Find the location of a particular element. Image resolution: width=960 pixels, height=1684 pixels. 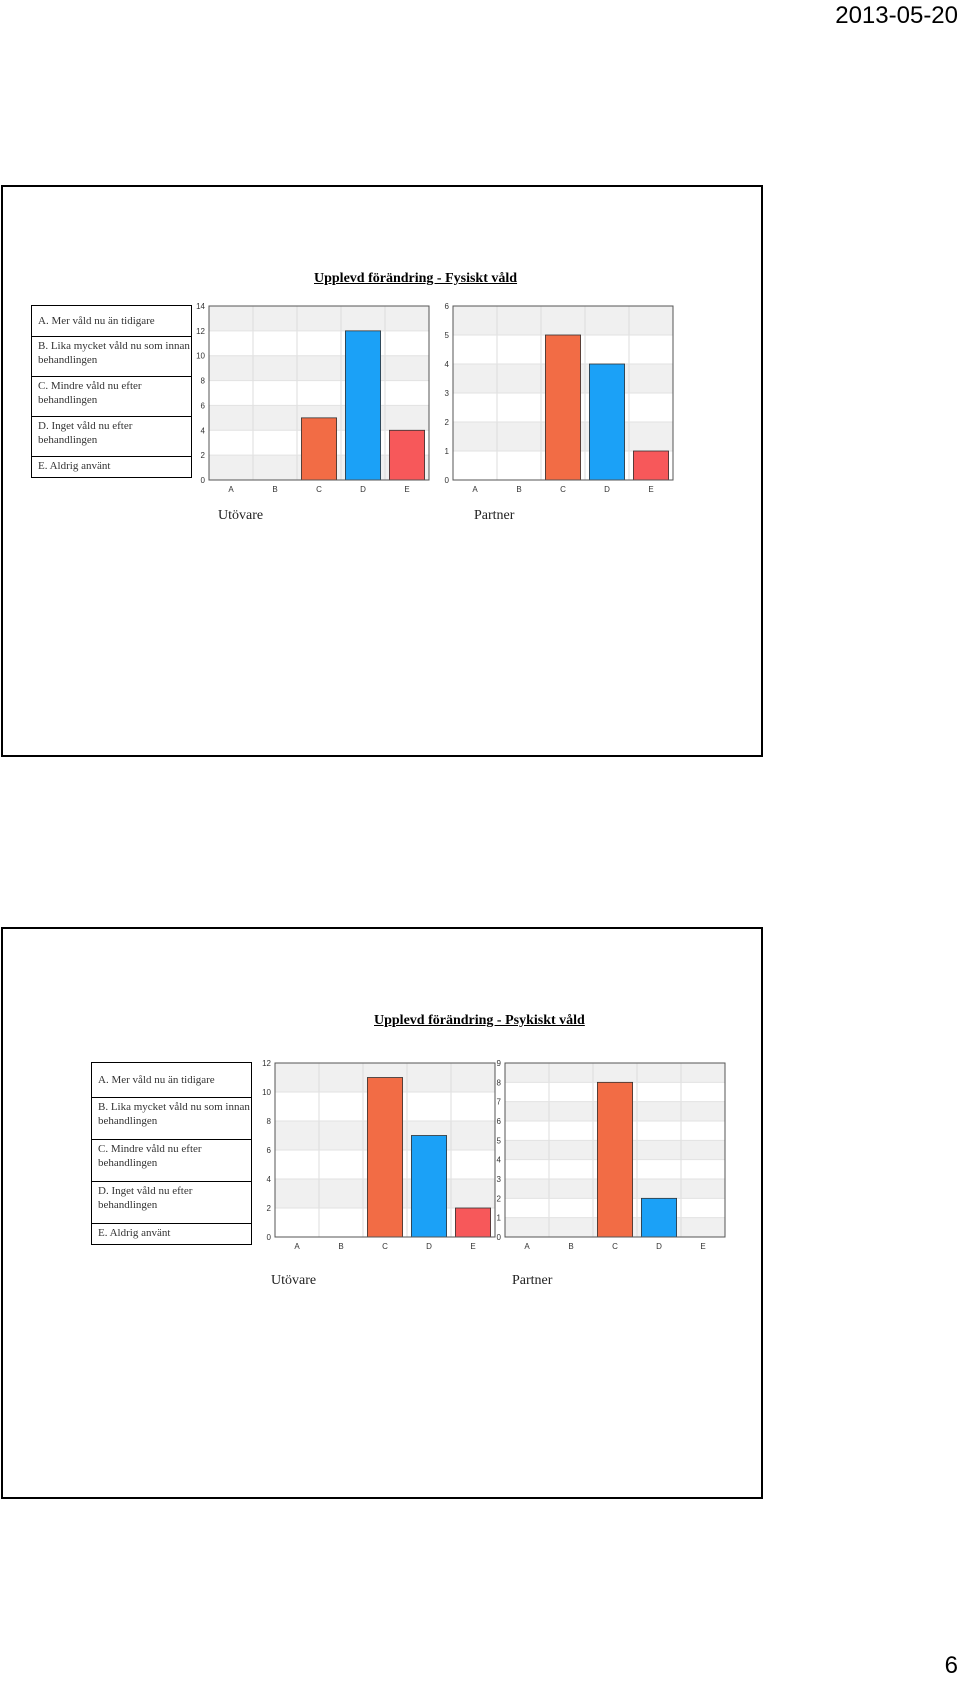

y-tick-label: 14 is located at coordinates (200, 306).